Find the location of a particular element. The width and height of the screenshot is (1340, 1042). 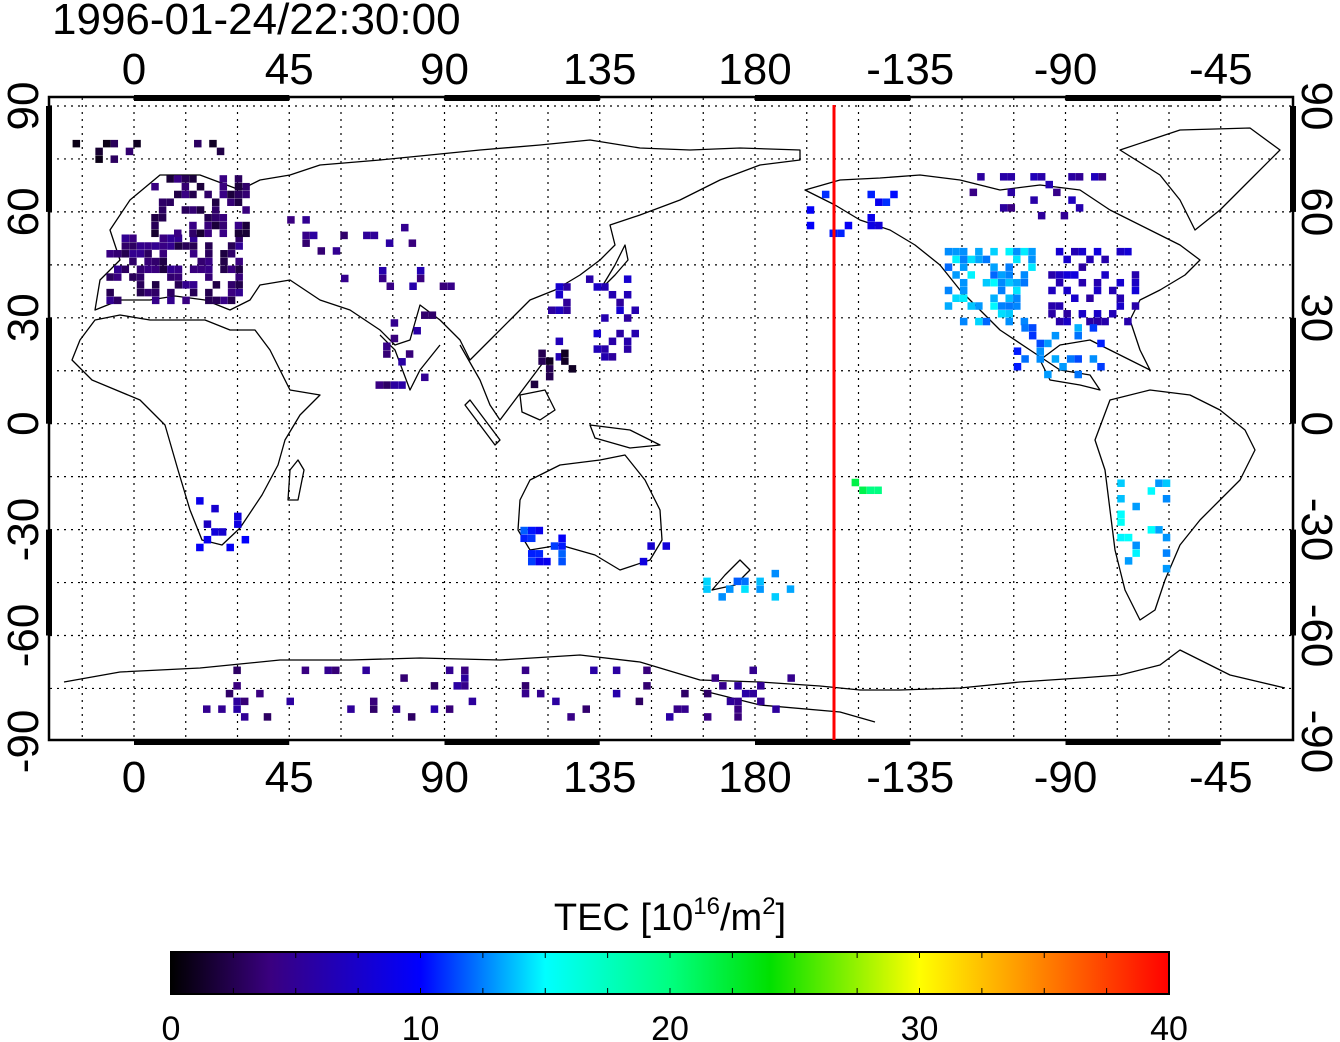

top-longitude-label: -45 is located at coordinates (1221, 69).